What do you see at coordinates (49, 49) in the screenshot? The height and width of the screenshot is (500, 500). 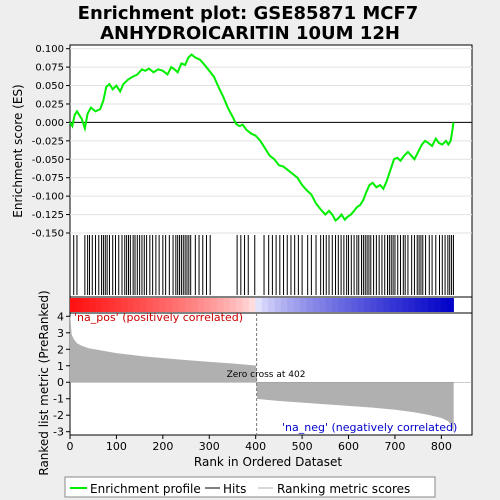 I see `es-tick-label-0: 0.100` at bounding box center [49, 49].